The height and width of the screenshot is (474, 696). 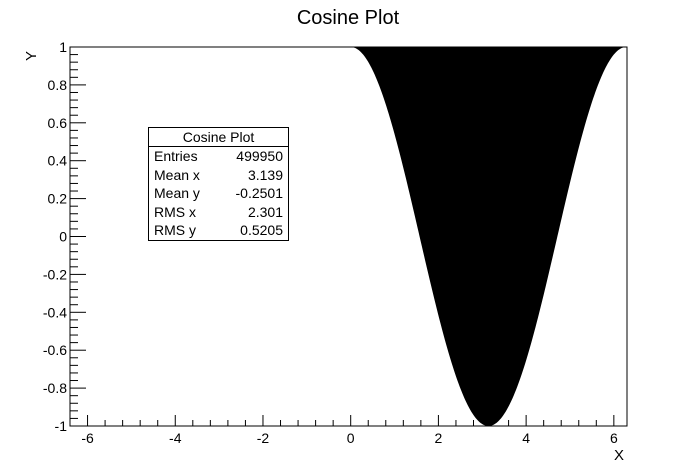 I want to click on stats-row-rms-x: RMS x 2.301, so click(x=218, y=212).